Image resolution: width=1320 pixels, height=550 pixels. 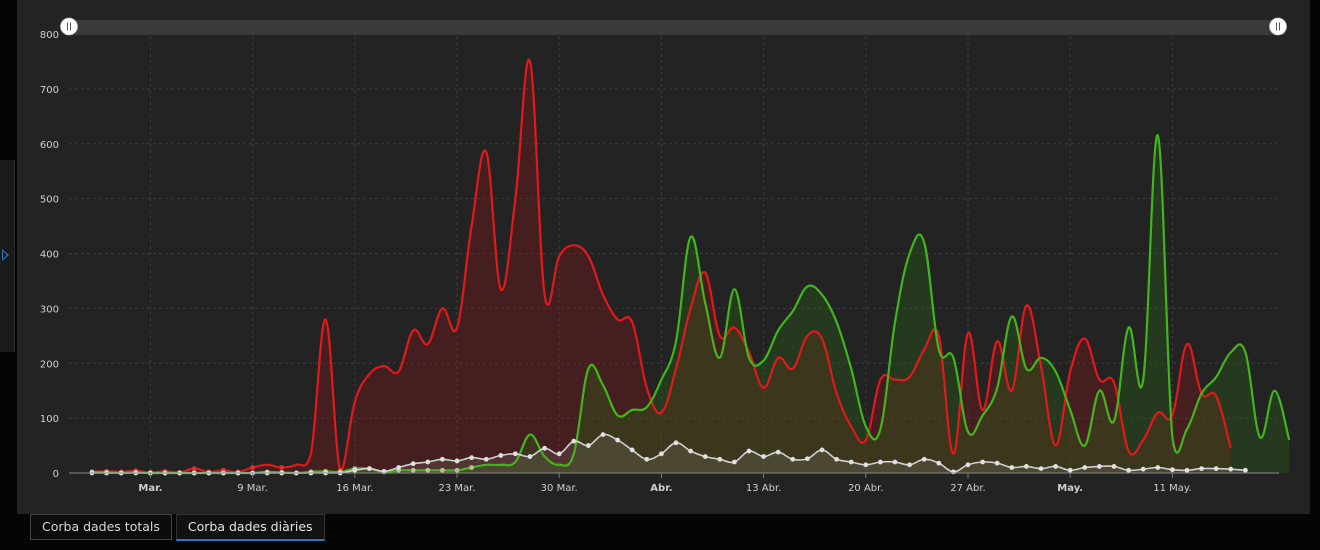 I want to click on x-tick-label: 11 May., so click(x=1172, y=488).